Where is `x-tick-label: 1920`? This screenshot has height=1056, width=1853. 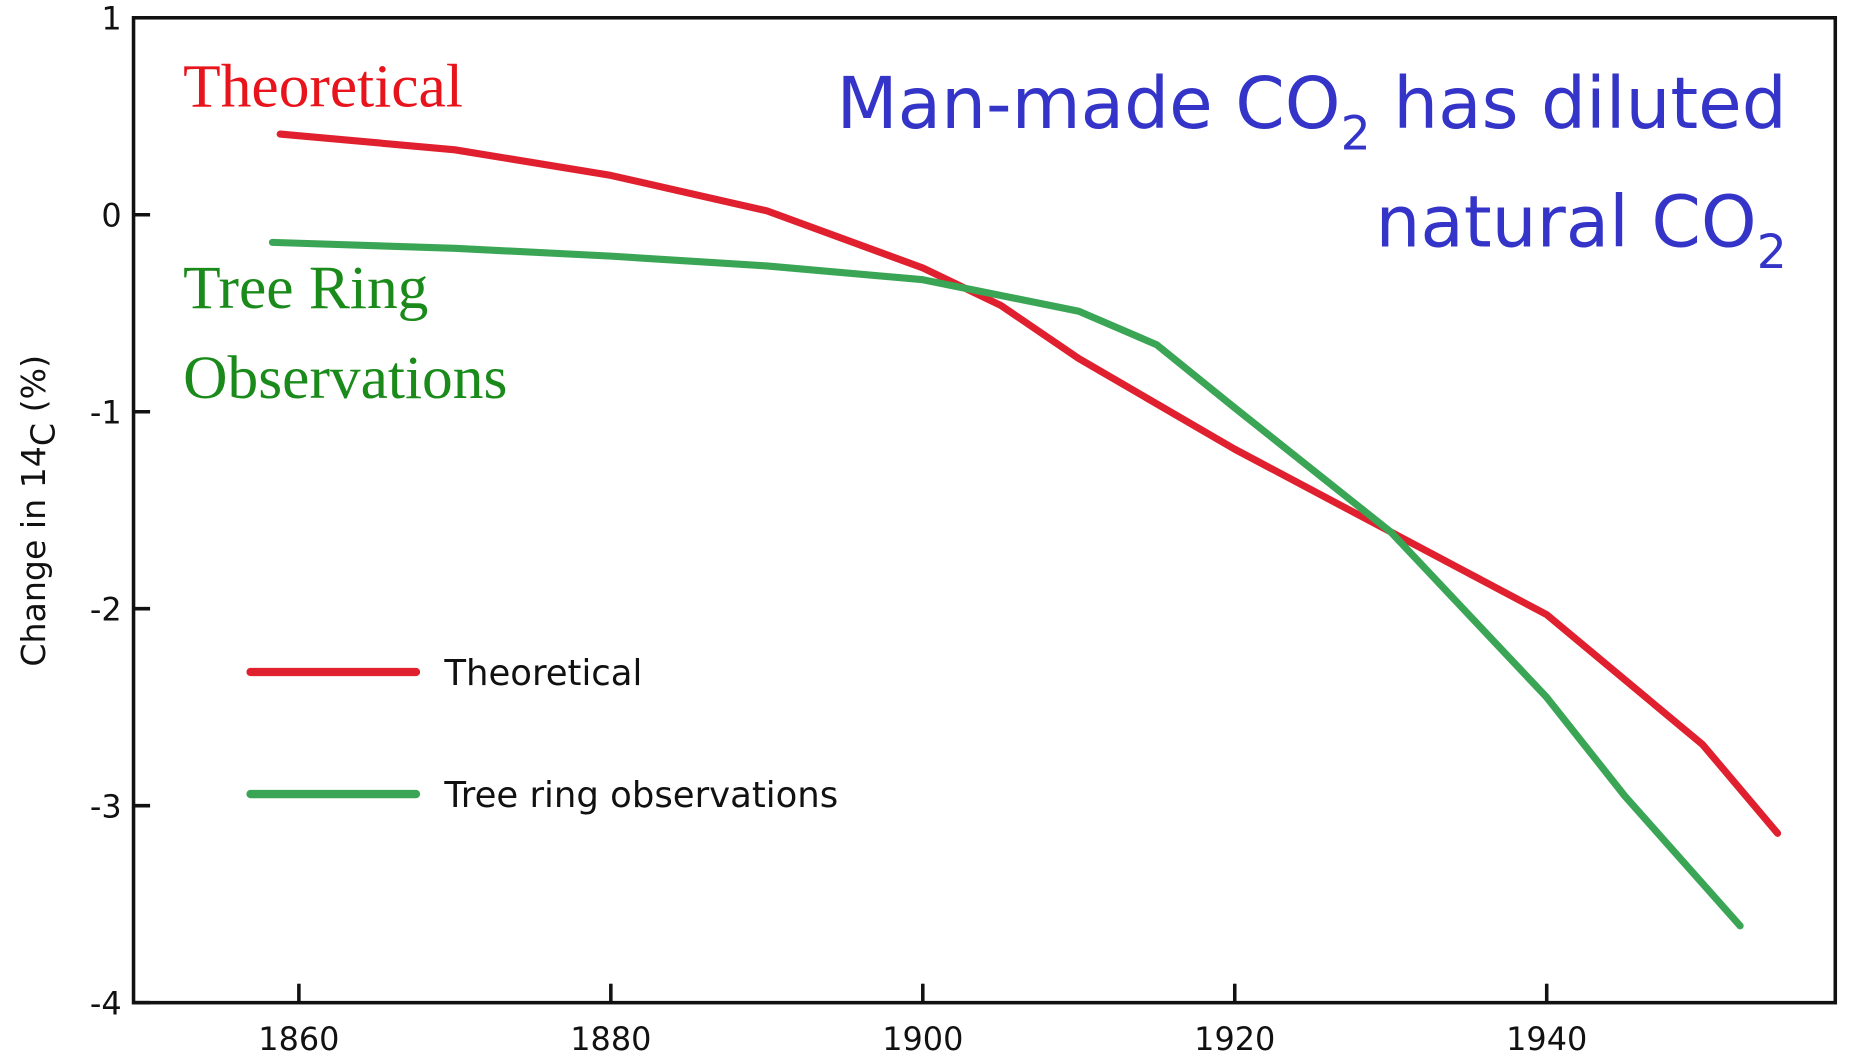 x-tick-label: 1920 is located at coordinates (1234, 1038).